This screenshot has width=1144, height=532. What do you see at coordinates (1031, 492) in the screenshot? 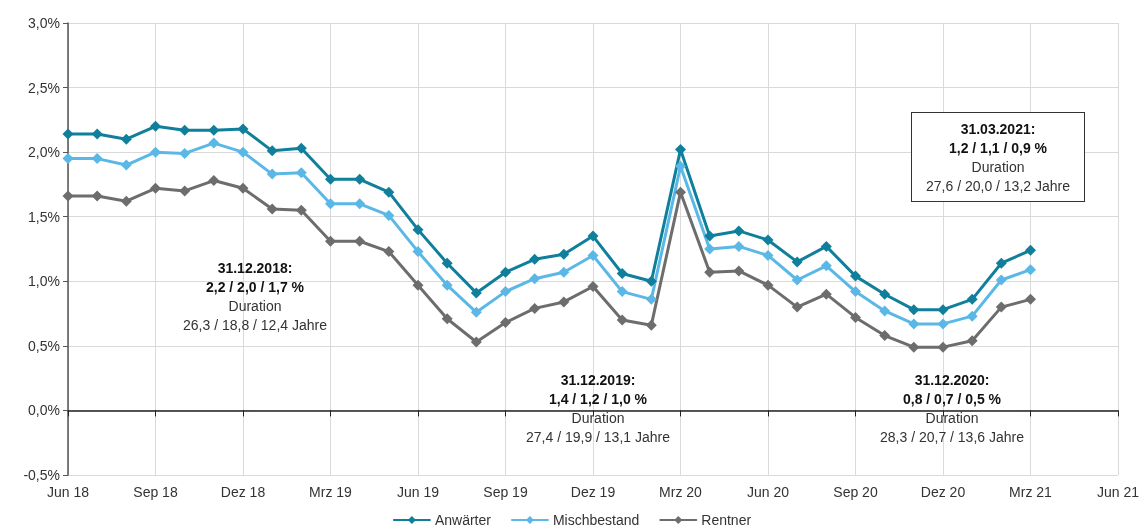
I see `x-tick-label: Mrz 21` at bounding box center [1031, 492].